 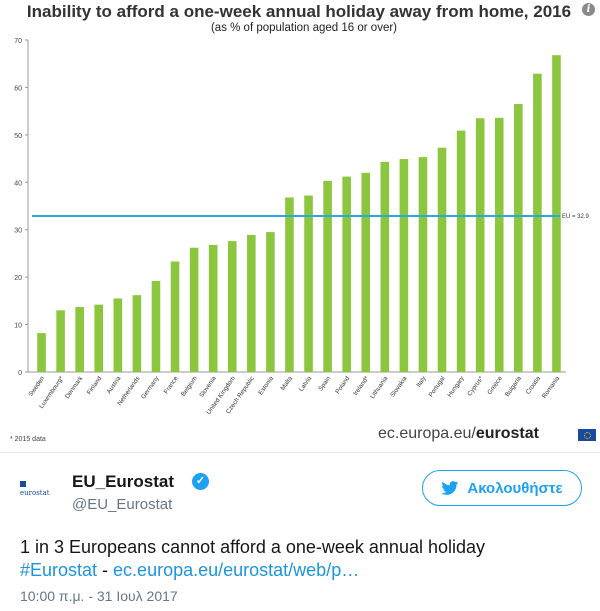 What do you see at coordinates (18, 278) in the screenshot?
I see `y-tick-label: 20` at bounding box center [18, 278].